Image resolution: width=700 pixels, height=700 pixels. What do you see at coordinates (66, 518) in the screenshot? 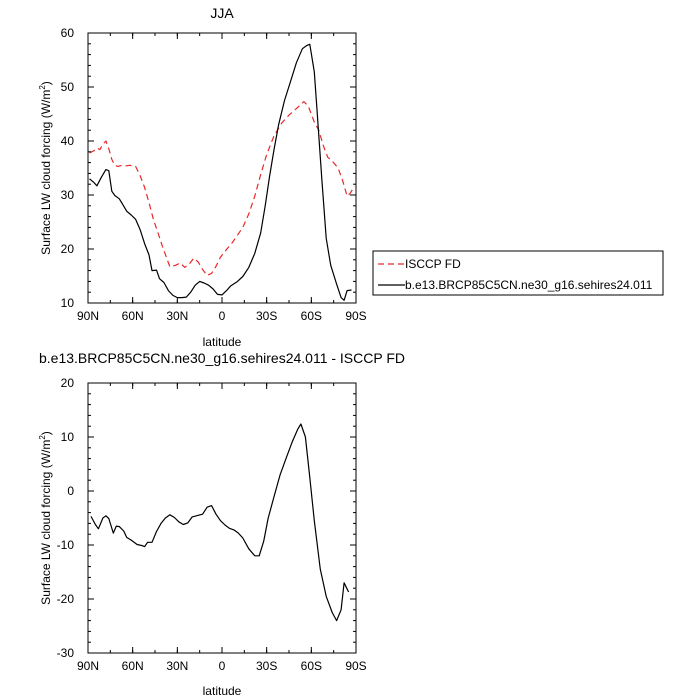
I see `y-tick-labels: -30 -20 -10 0 10 20` at bounding box center [66, 518].